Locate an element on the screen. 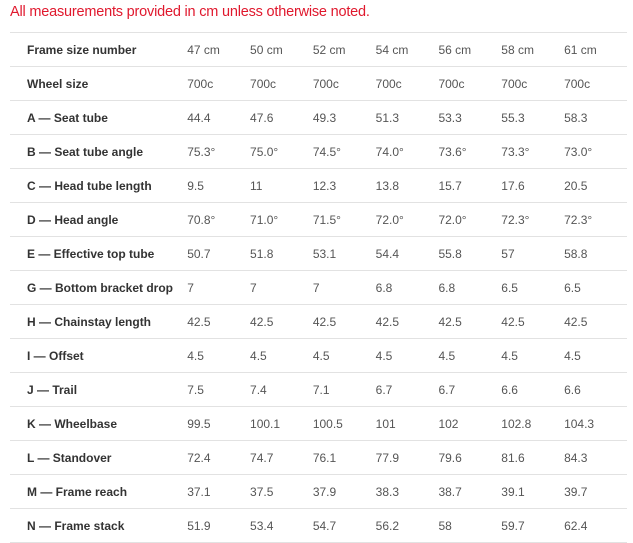  table-cell: 54 cm is located at coordinates (392, 49).